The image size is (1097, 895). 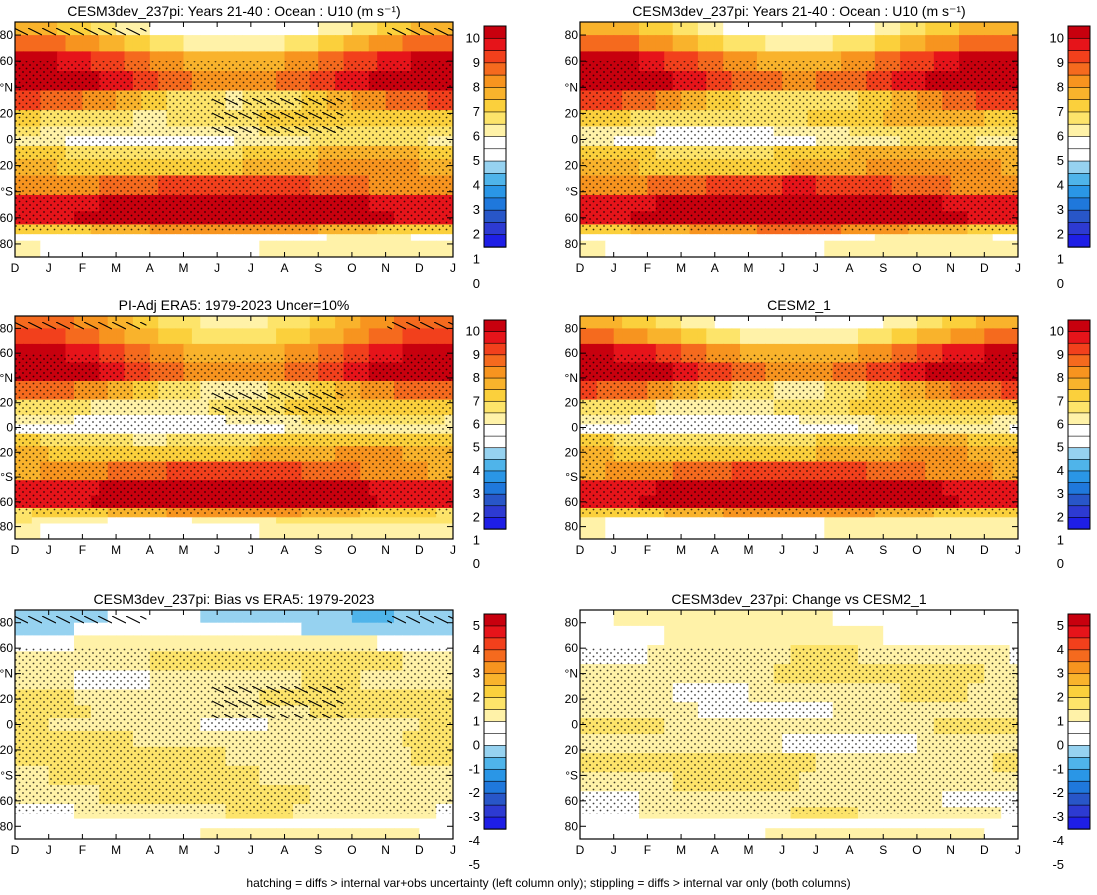 What do you see at coordinates (748, 550) in the screenshot?
I see `x-tick-label: M` at bounding box center [748, 550].